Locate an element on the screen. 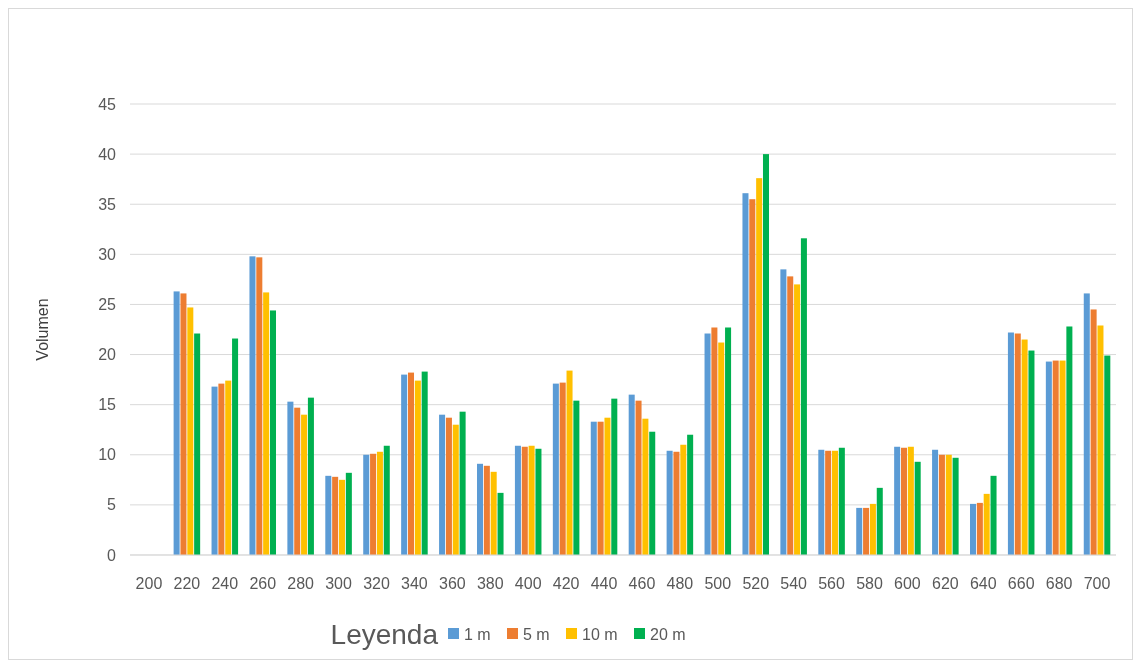  y-tick-label: 30 is located at coordinates (107, 254).